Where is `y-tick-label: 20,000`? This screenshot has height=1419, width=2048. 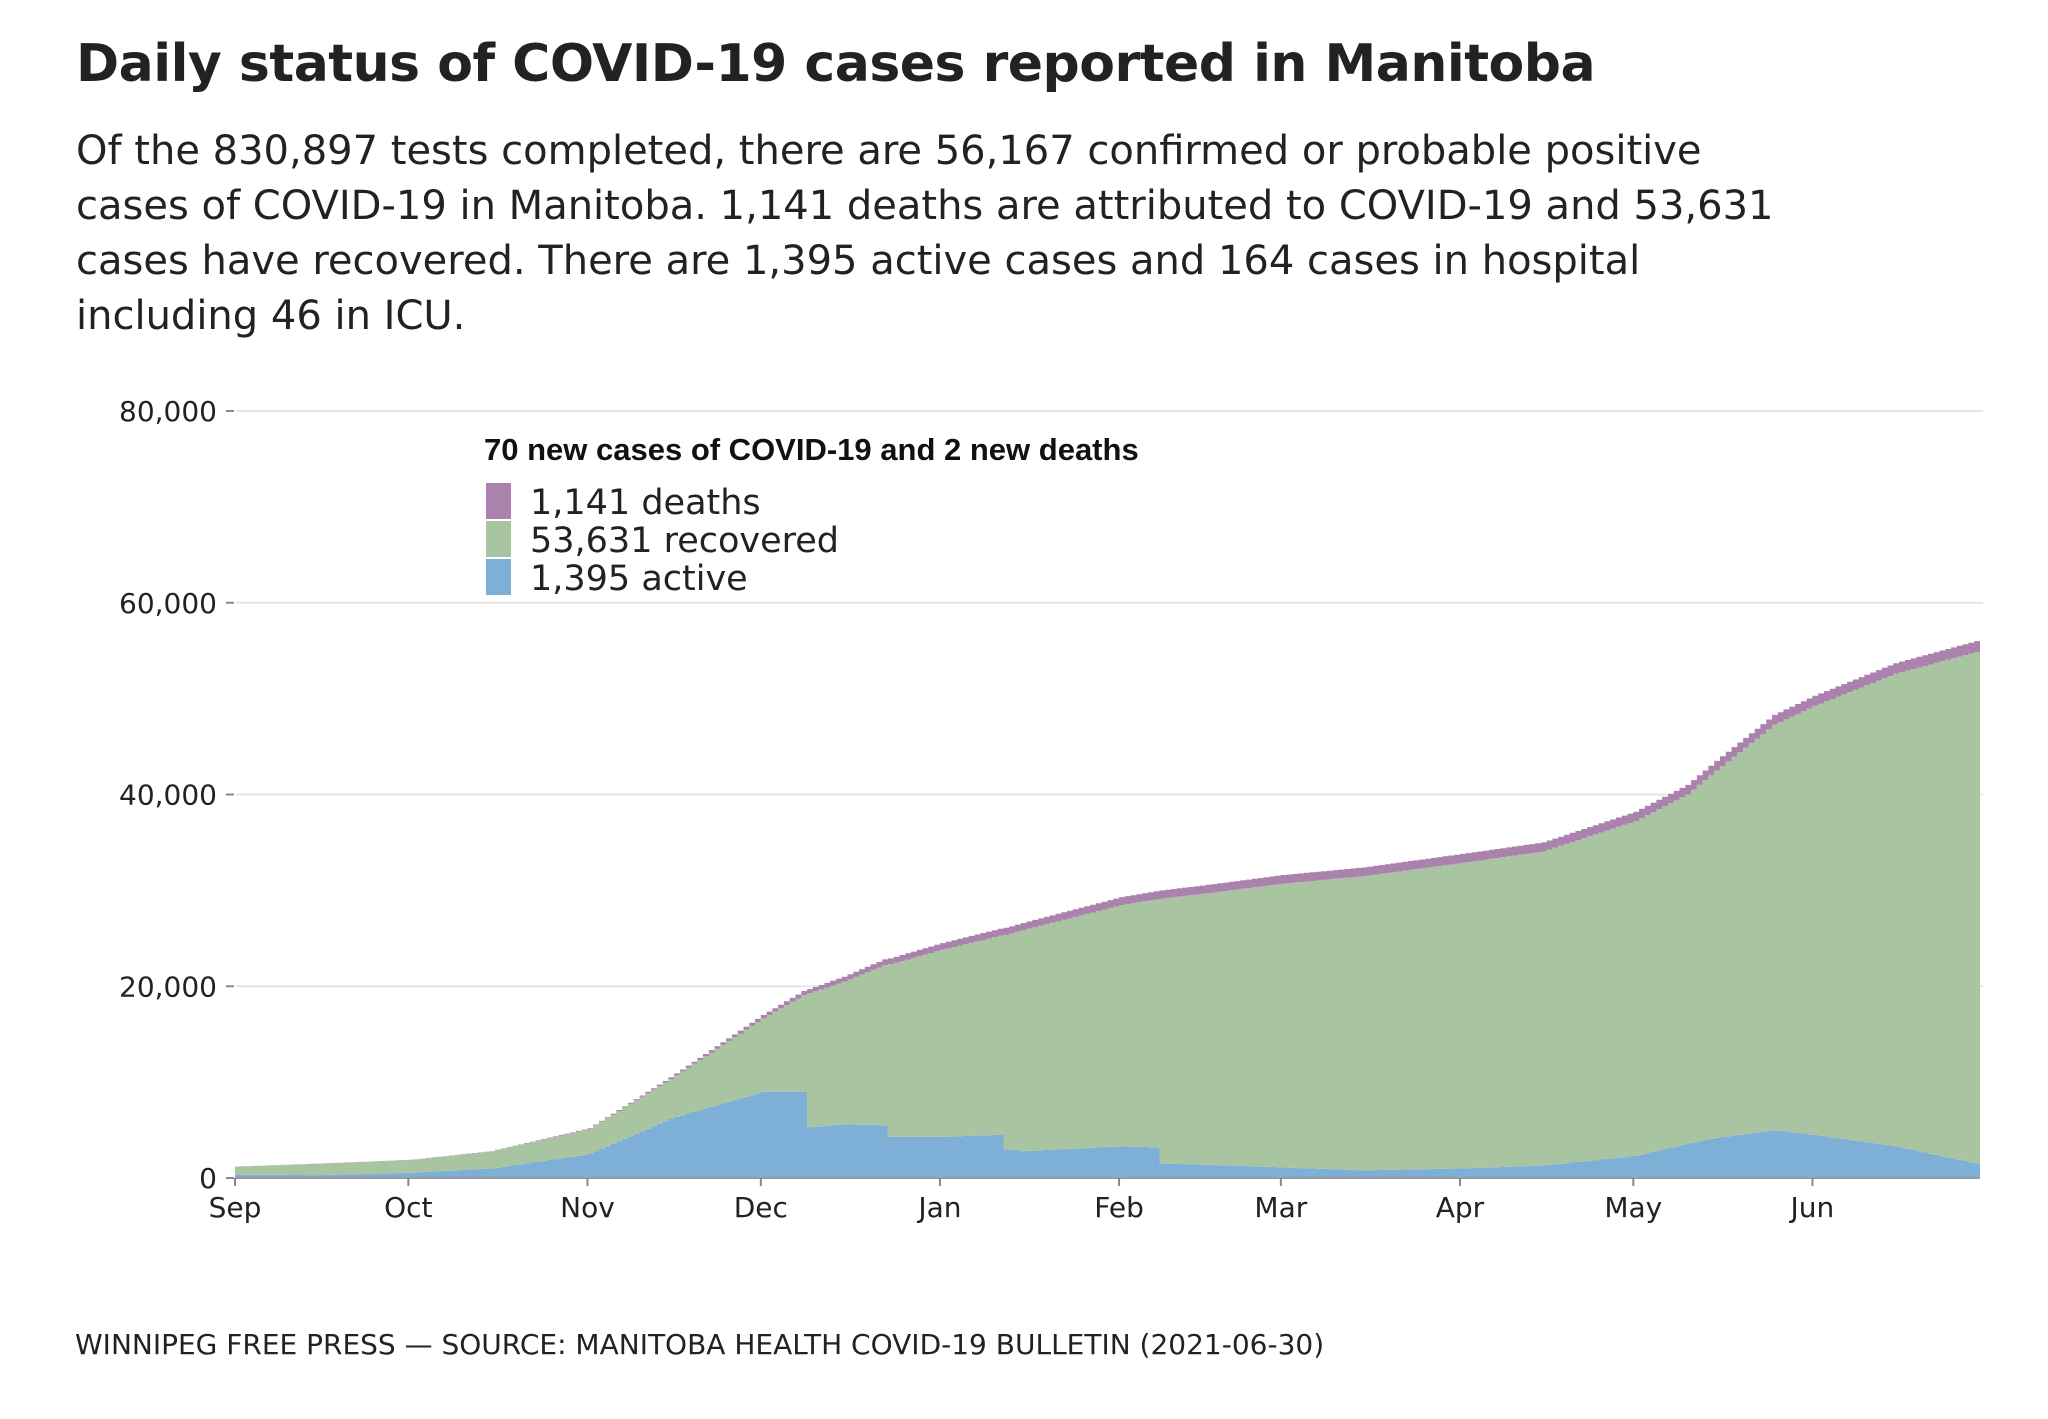 y-tick-label: 20,000 is located at coordinates (168, 986).